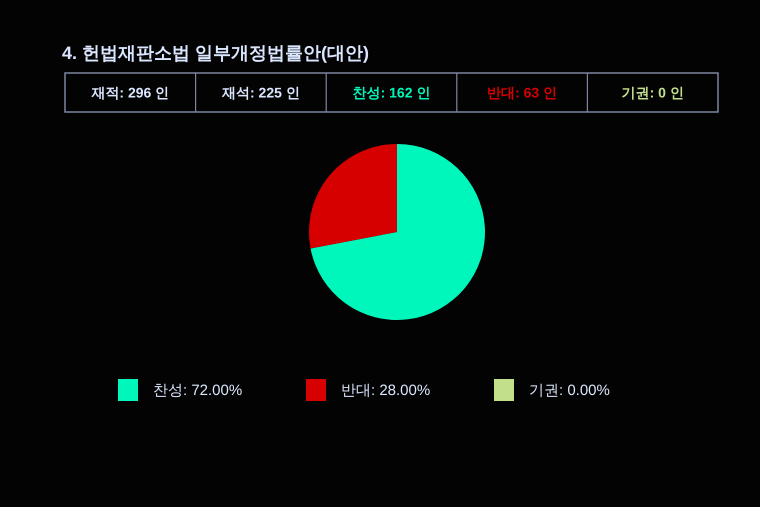  I want to click on annotation: 재석: 225 인, so click(261, 92).